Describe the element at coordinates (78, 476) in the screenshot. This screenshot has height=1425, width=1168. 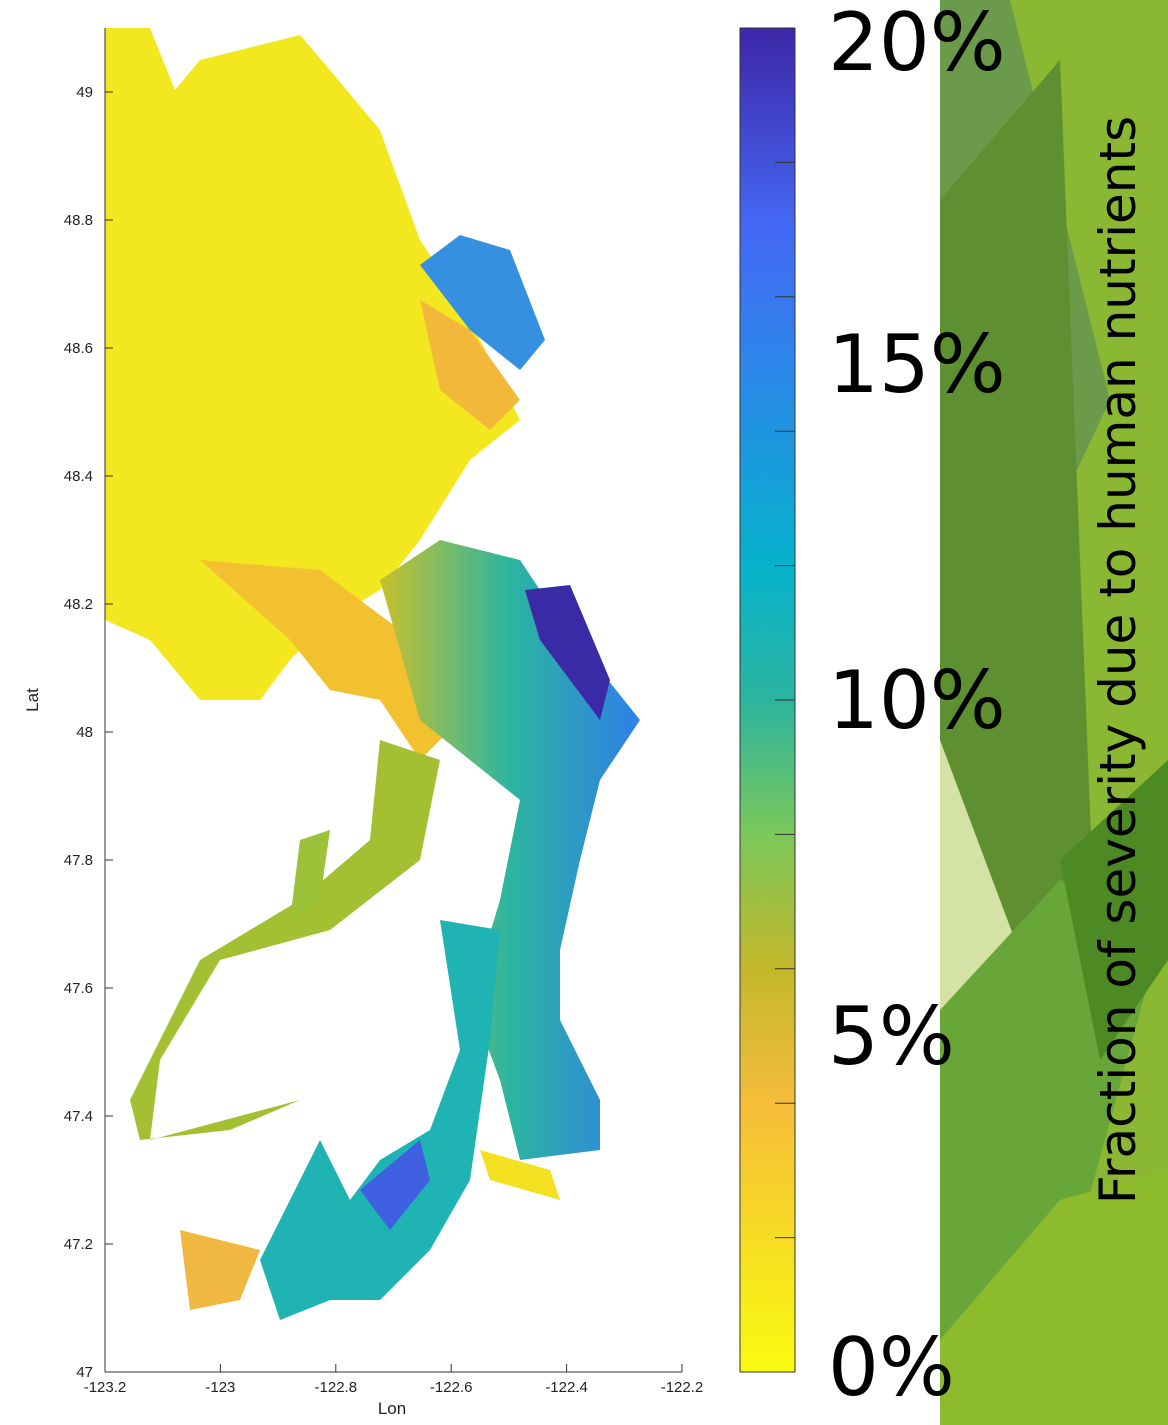
I see `y-tick-label: 48.4` at that location.